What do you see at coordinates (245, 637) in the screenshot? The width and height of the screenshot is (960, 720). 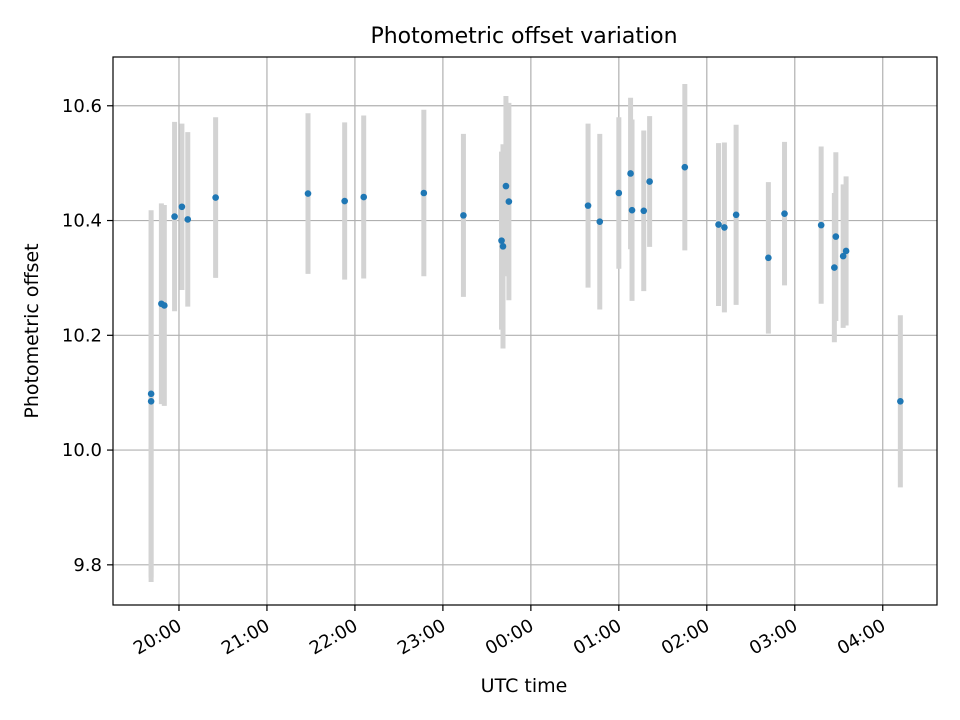 I see `x-tick-label: 21:00` at bounding box center [245, 637].